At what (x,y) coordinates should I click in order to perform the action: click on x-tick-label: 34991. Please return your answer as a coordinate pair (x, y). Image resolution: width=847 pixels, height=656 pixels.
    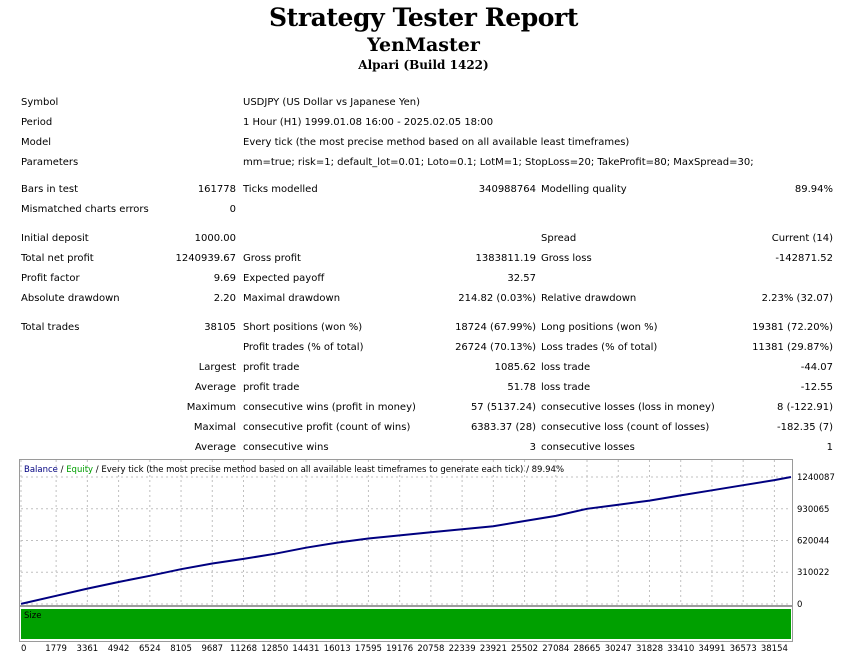
    Looking at the image, I should click on (711, 649).